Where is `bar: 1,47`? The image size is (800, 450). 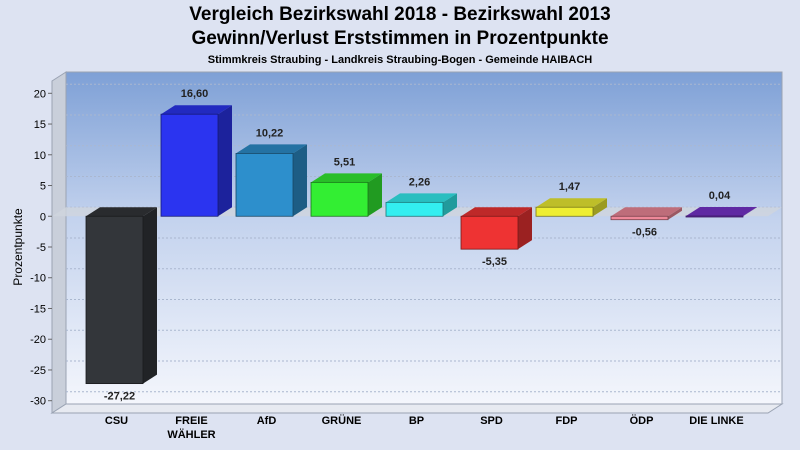 bar: 1,47 is located at coordinates (571, 199).